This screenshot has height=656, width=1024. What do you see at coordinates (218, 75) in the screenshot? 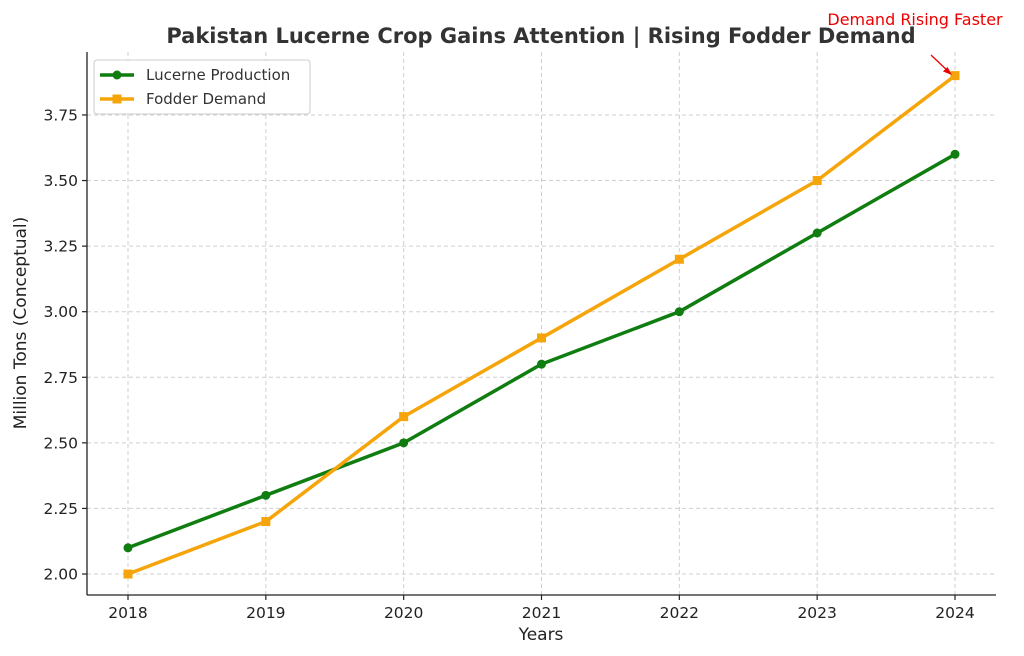
I see `legend-label-lucerne-production: Lucerne Production` at bounding box center [218, 75].